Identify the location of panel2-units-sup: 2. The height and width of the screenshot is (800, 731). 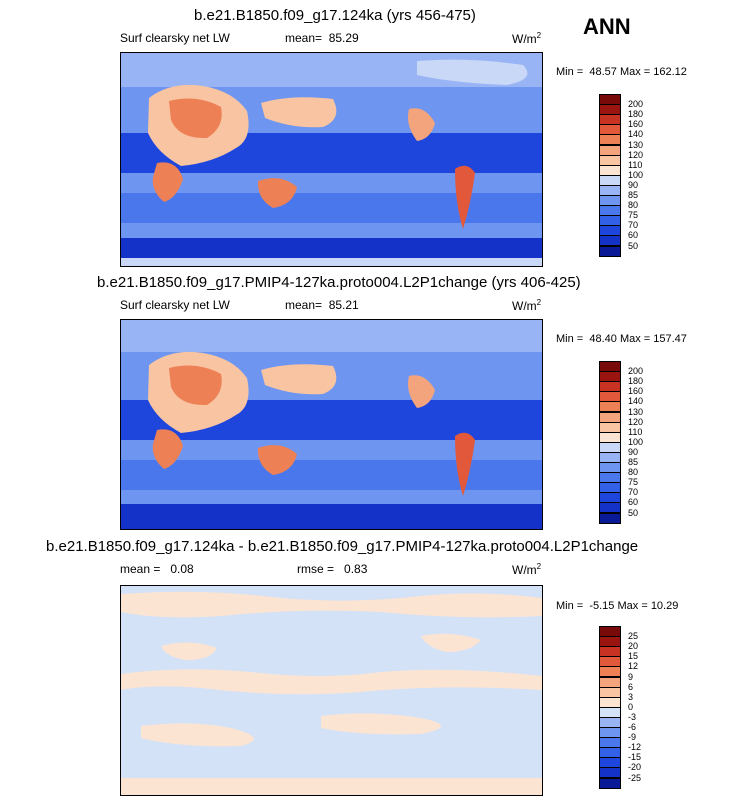
(539, 302).